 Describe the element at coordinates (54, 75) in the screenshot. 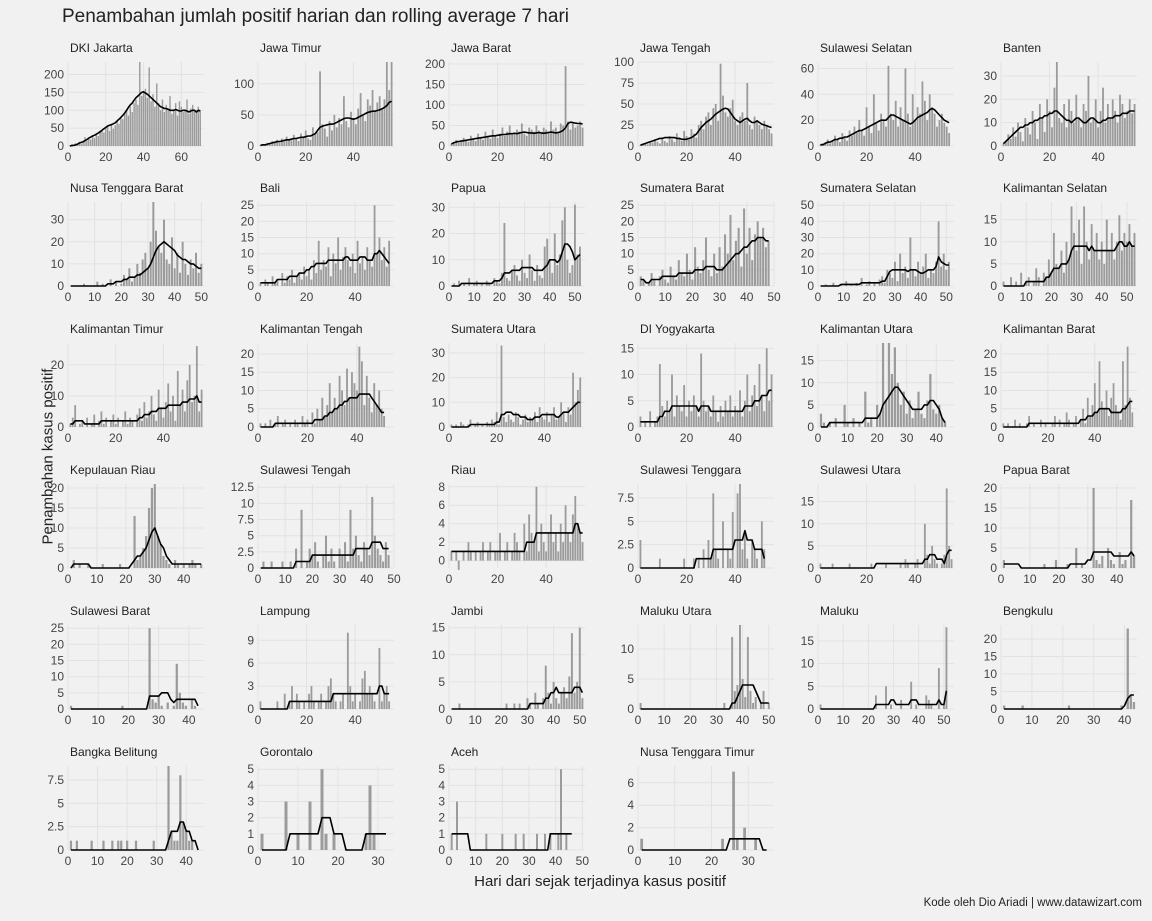

I see `y-tick-label: 200` at that location.